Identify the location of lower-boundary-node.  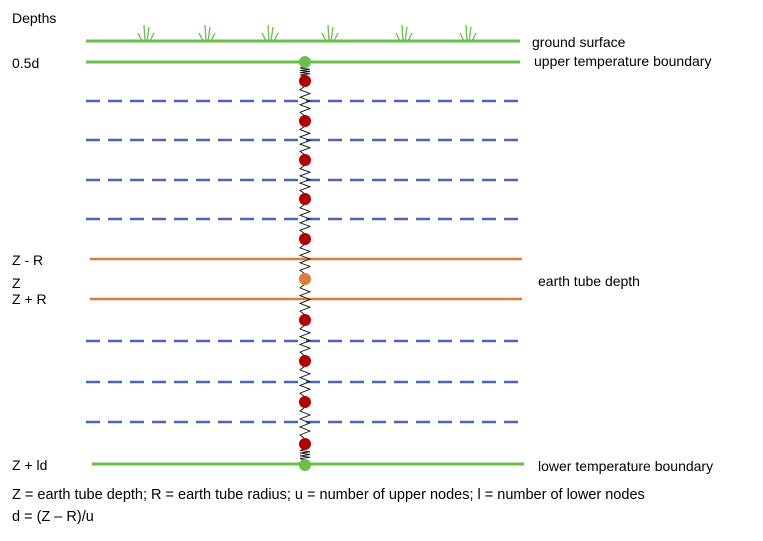
(305, 465).